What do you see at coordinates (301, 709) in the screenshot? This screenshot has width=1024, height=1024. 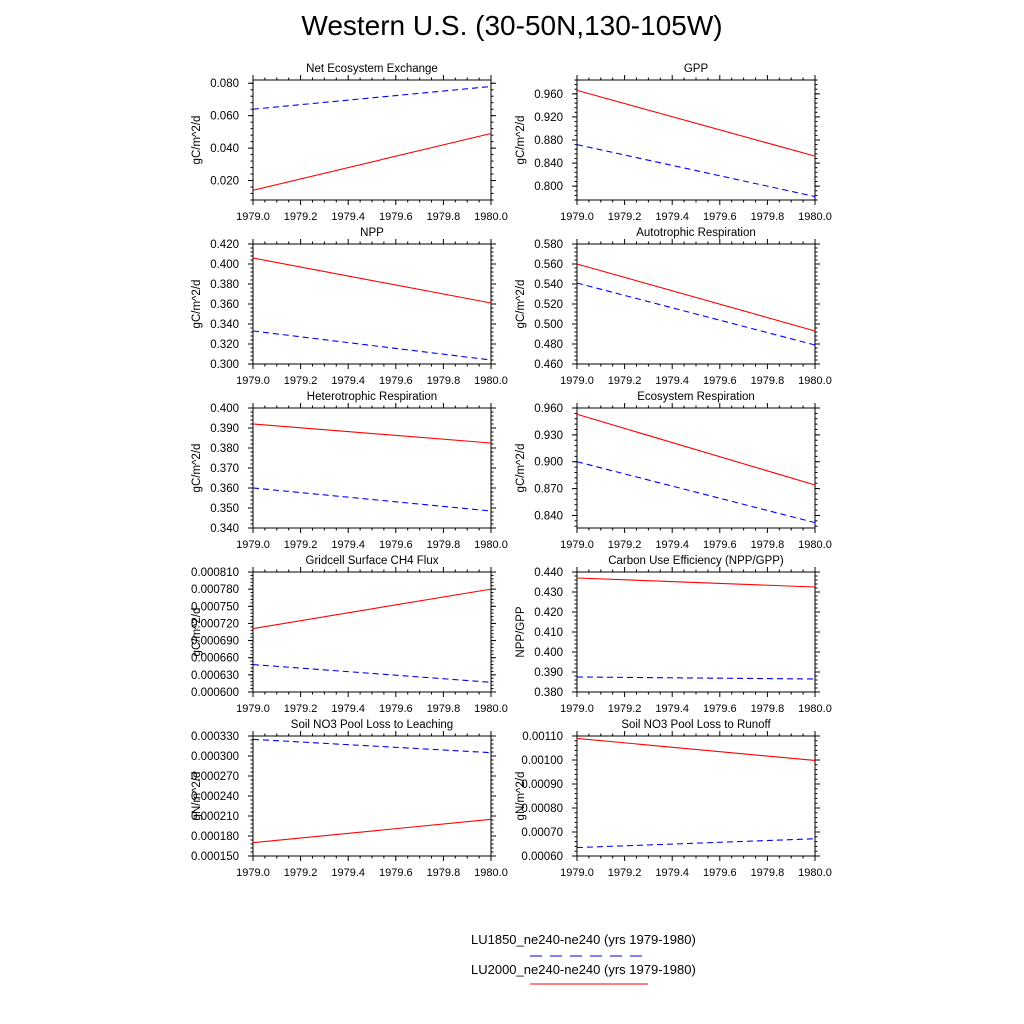 I see `panel-7-xtick-label: 1979.2` at bounding box center [301, 709].